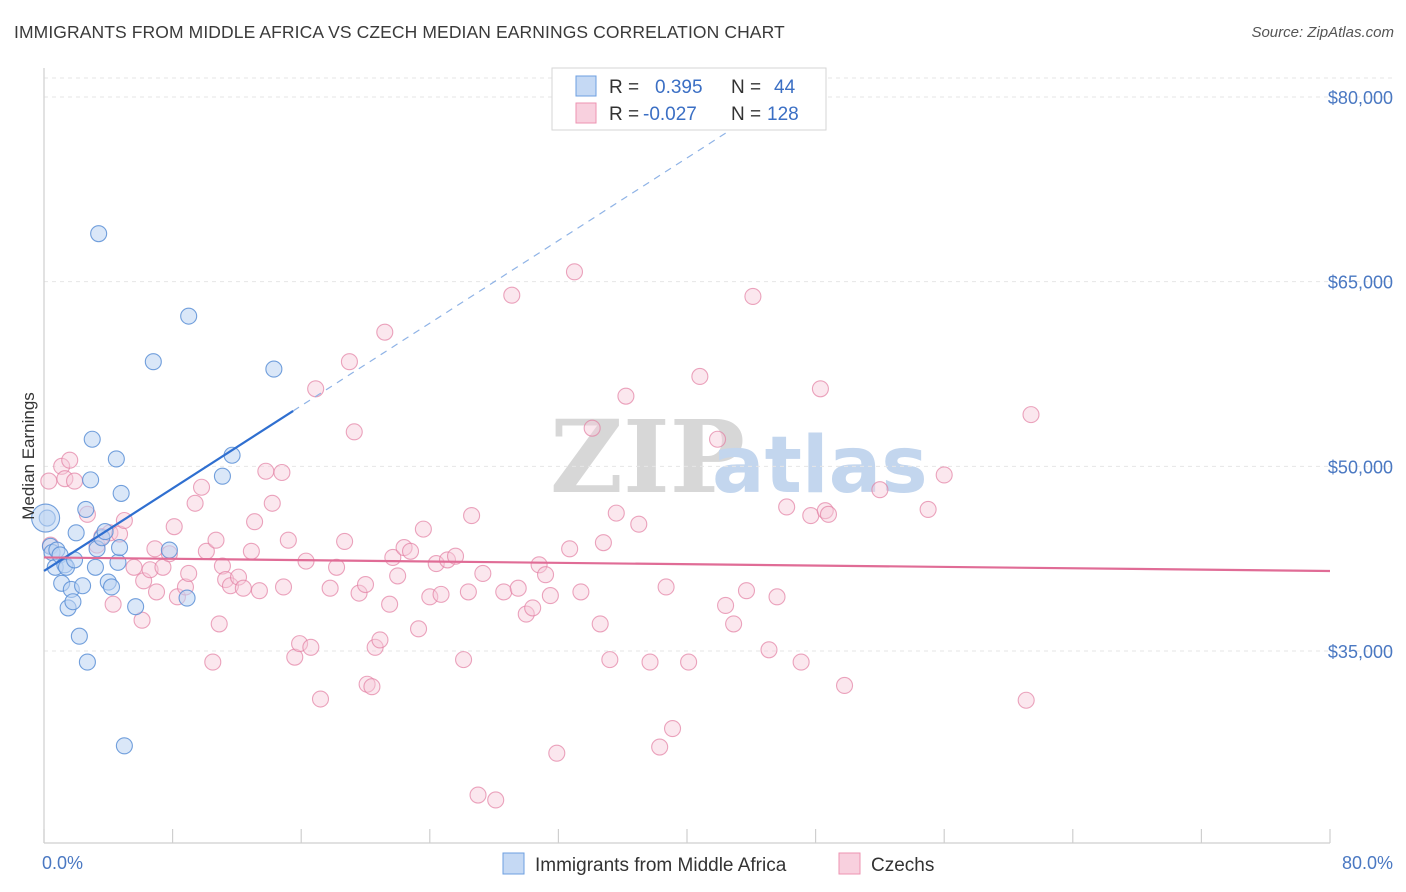 This screenshot has height=892, width=1406. Describe the element at coordinates (157, 490) in the screenshot. I see `middle-africa-points` at that location.